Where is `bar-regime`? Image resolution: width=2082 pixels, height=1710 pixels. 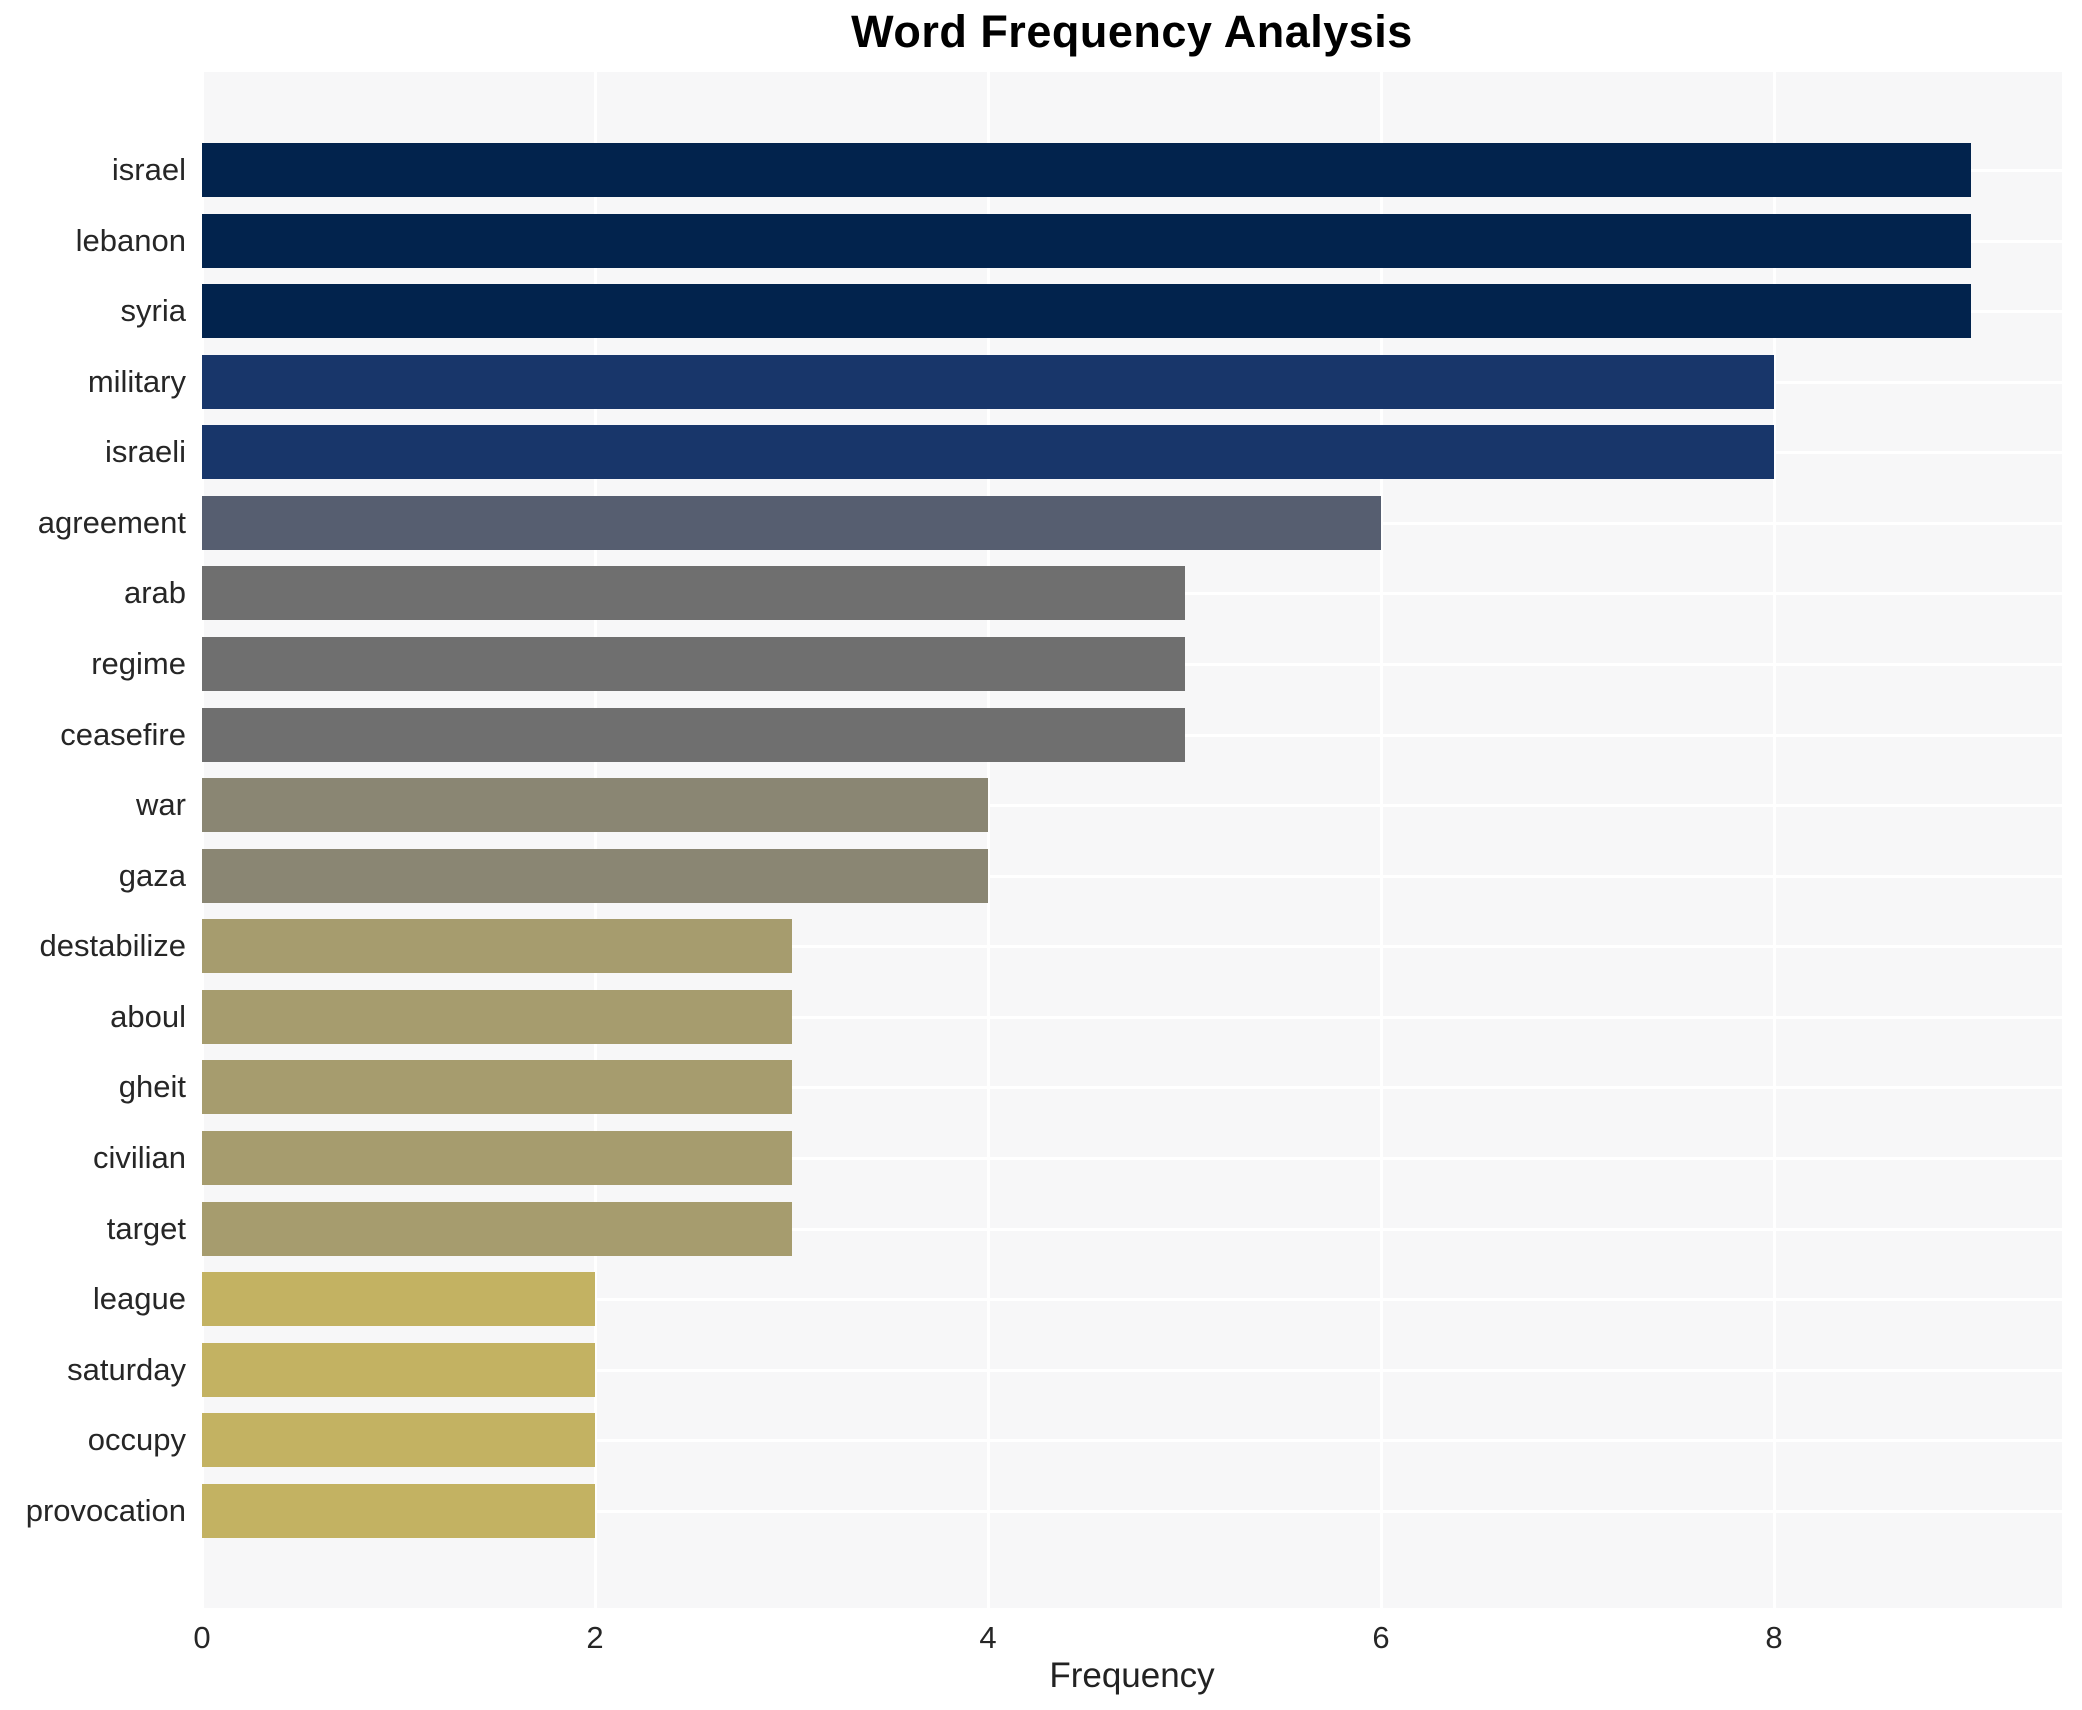 bar-regime is located at coordinates (693, 663).